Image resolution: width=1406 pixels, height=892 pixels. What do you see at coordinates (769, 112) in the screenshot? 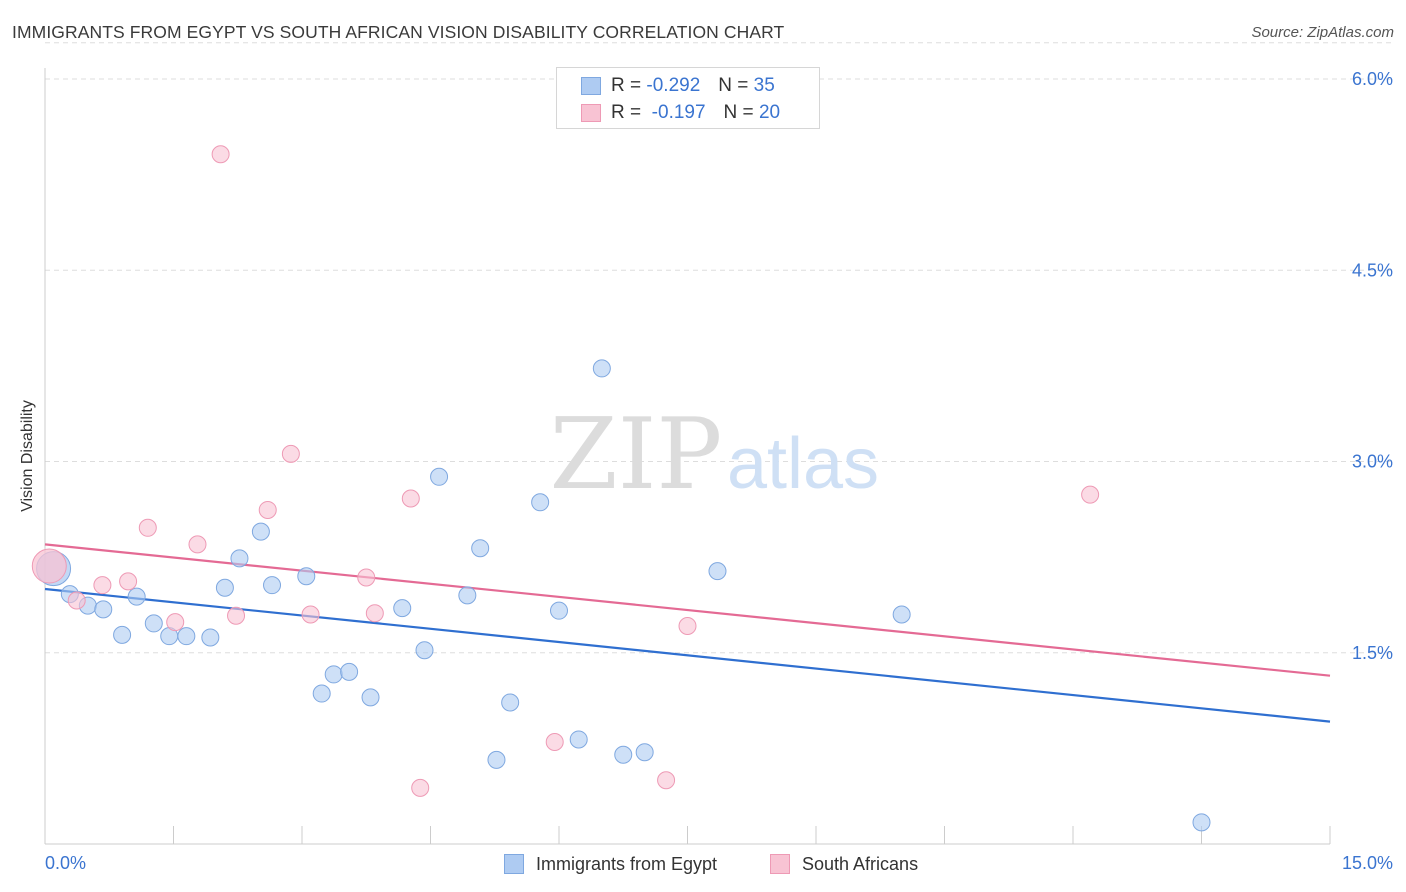
I see `legend-n-value: 20` at bounding box center [769, 112].